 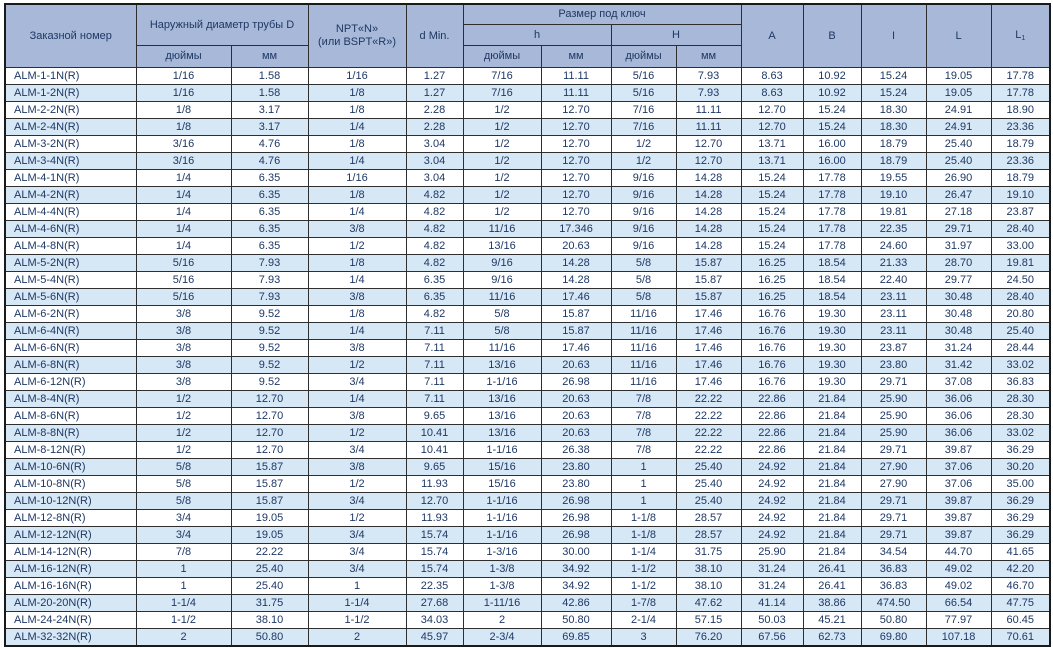 What do you see at coordinates (1020, 161) in the screenshot?
I see `value-cell: 23.36` at bounding box center [1020, 161].